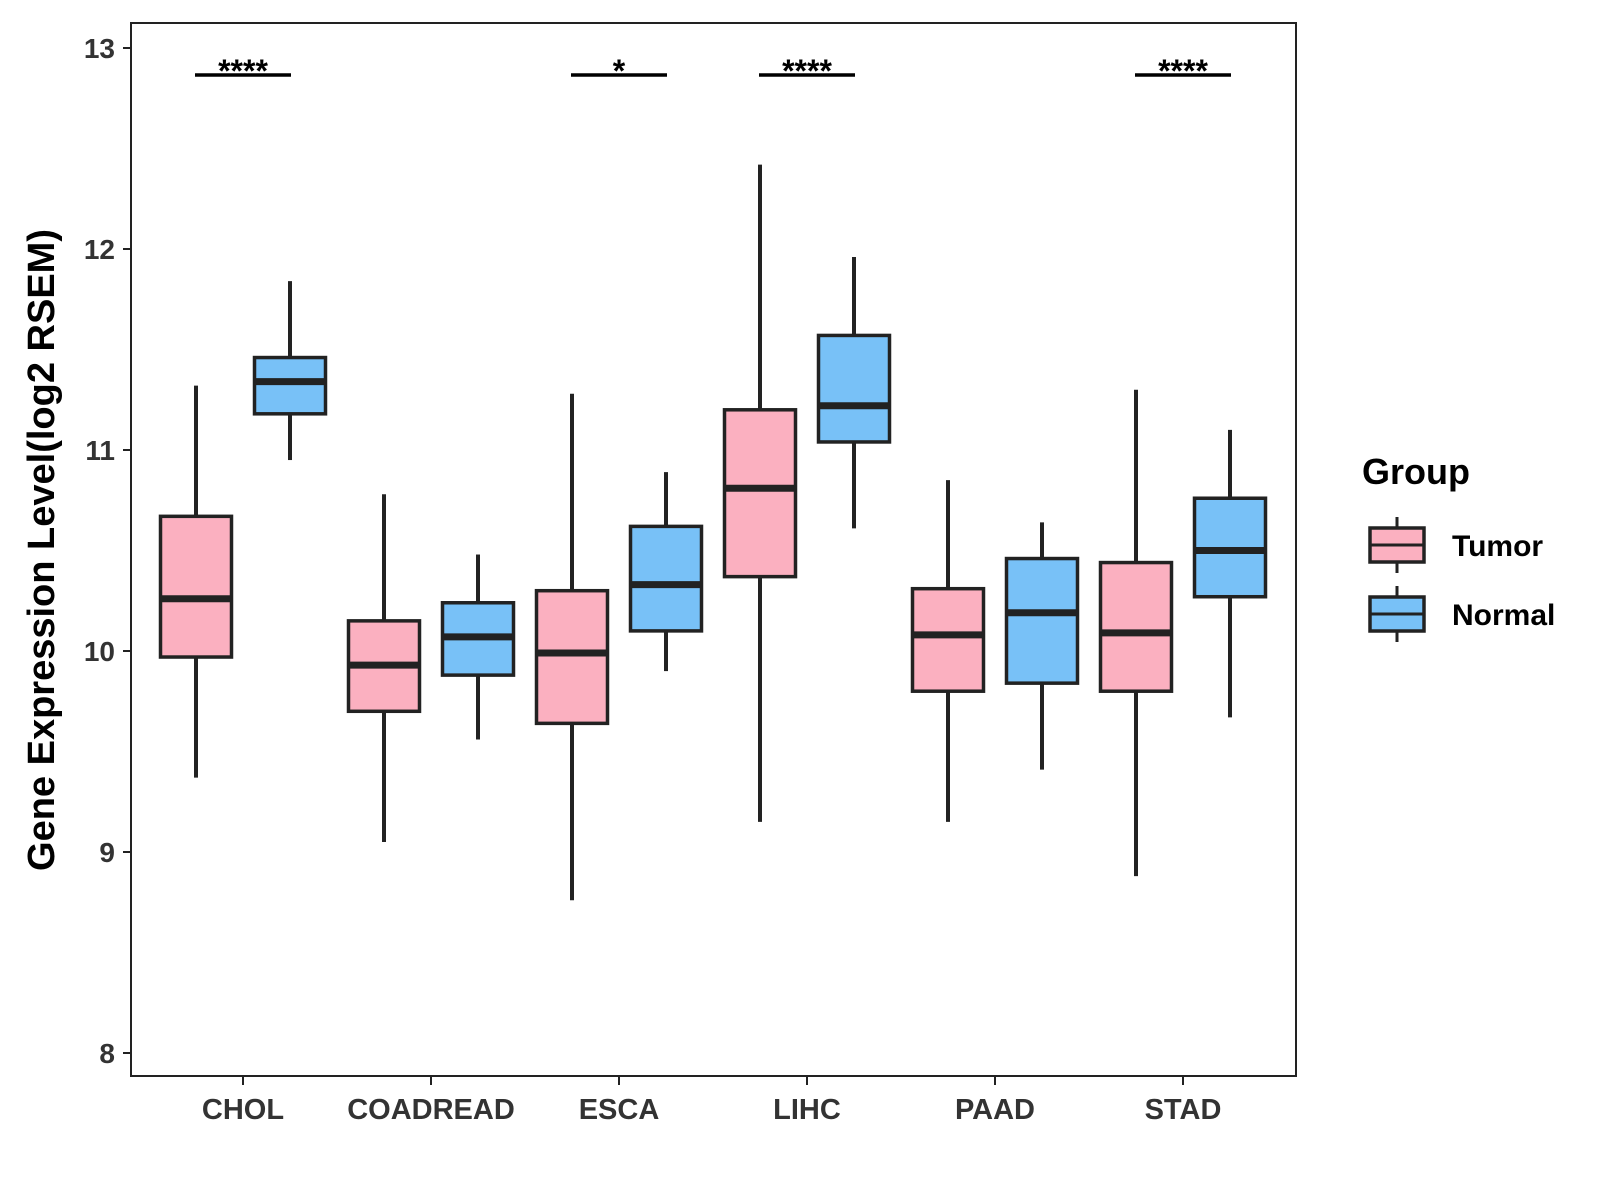 This screenshot has width=1600, height=1200. What do you see at coordinates (619, 1110) in the screenshot?
I see `x-tick-label: ESCA` at bounding box center [619, 1110].